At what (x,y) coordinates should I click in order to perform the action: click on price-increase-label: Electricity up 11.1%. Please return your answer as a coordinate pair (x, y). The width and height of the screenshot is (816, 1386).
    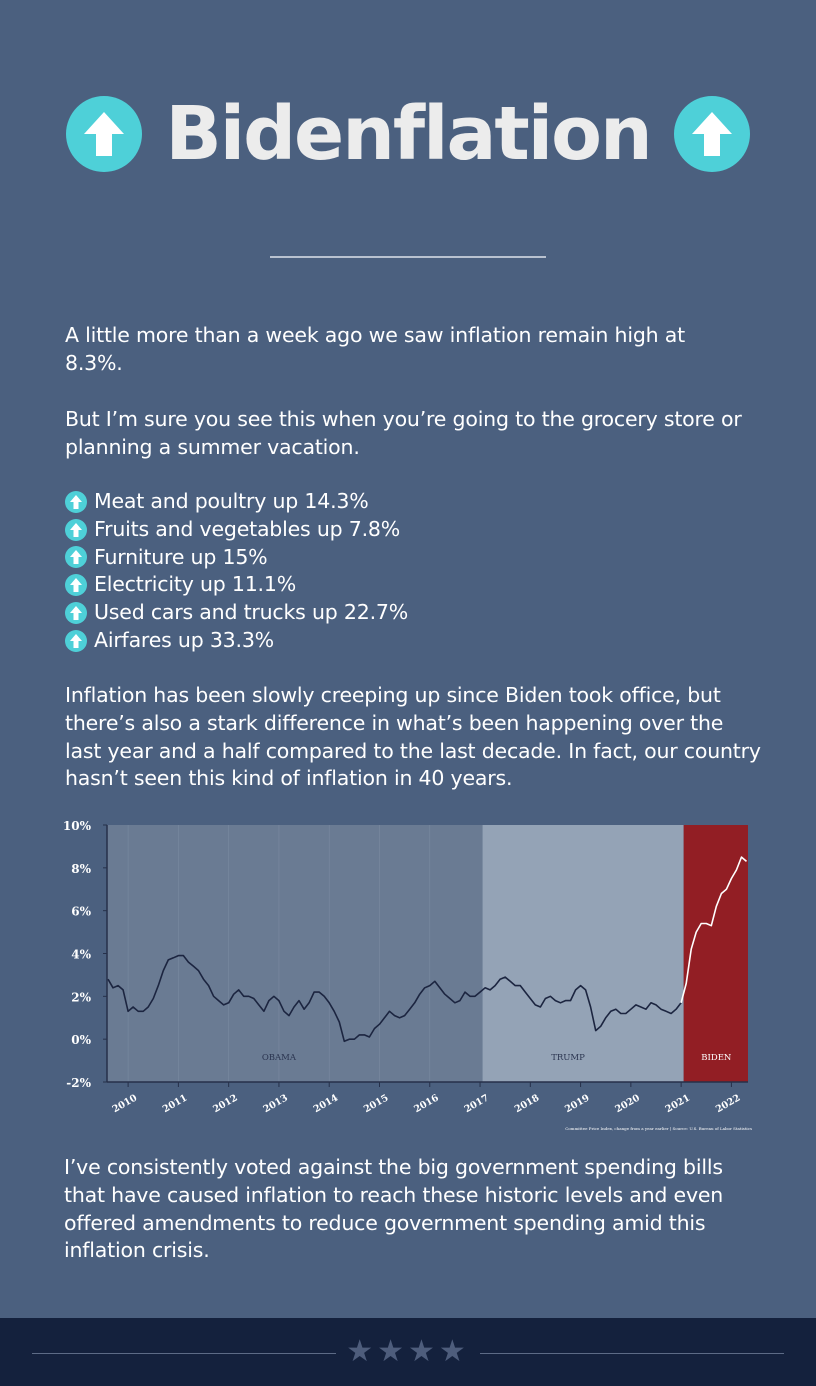
    Looking at the image, I should click on (195, 584).